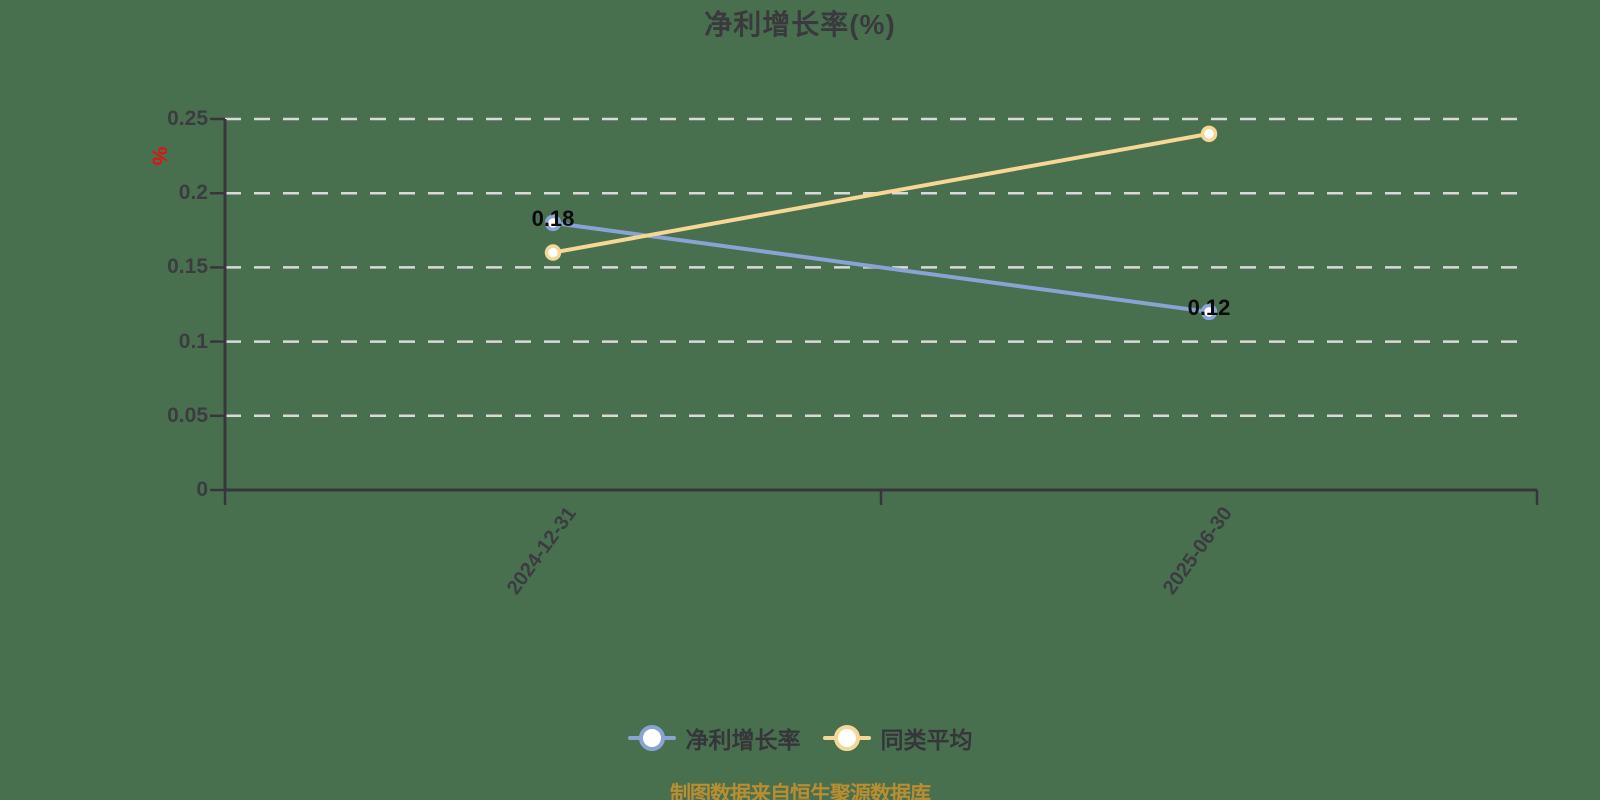 The image size is (1600, 800). I want to click on chart-legend: 净利增长率 同类平均, so click(800, 738).